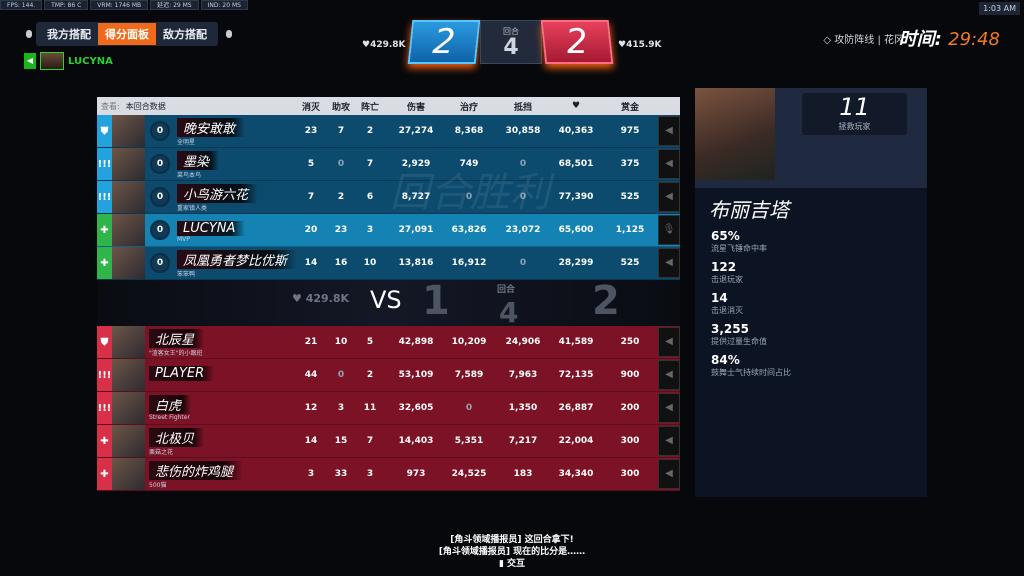  What do you see at coordinates (576, 164) in the screenshot?
I see `stat-cell: 68,501` at bounding box center [576, 164].